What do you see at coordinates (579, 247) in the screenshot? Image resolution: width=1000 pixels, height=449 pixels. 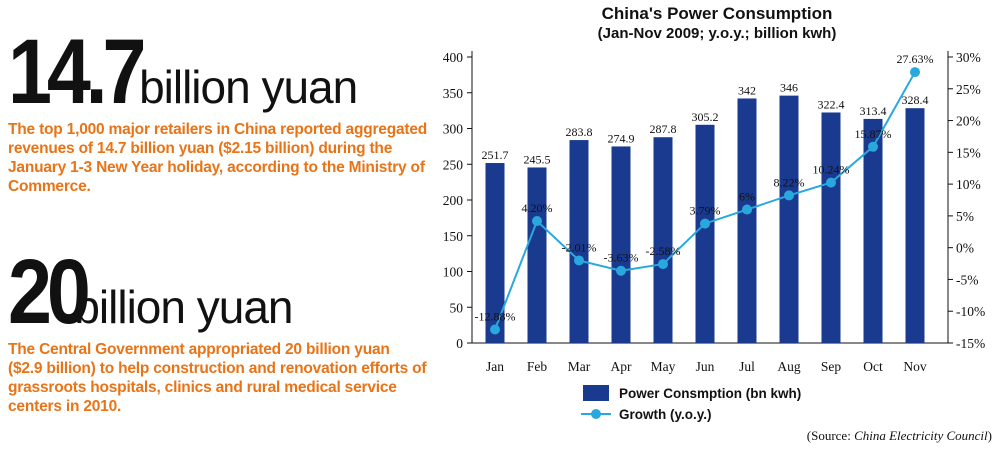 I see `growth-value-label: -2.01%` at bounding box center [579, 247].